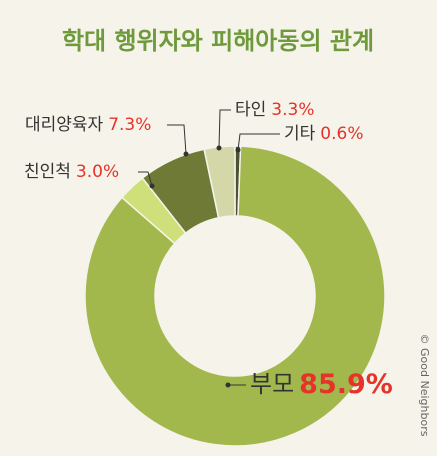 The height and width of the screenshot is (456, 437). What do you see at coordinates (292, 110) in the screenshot?
I see `value-label: 3.3%` at bounding box center [292, 110].